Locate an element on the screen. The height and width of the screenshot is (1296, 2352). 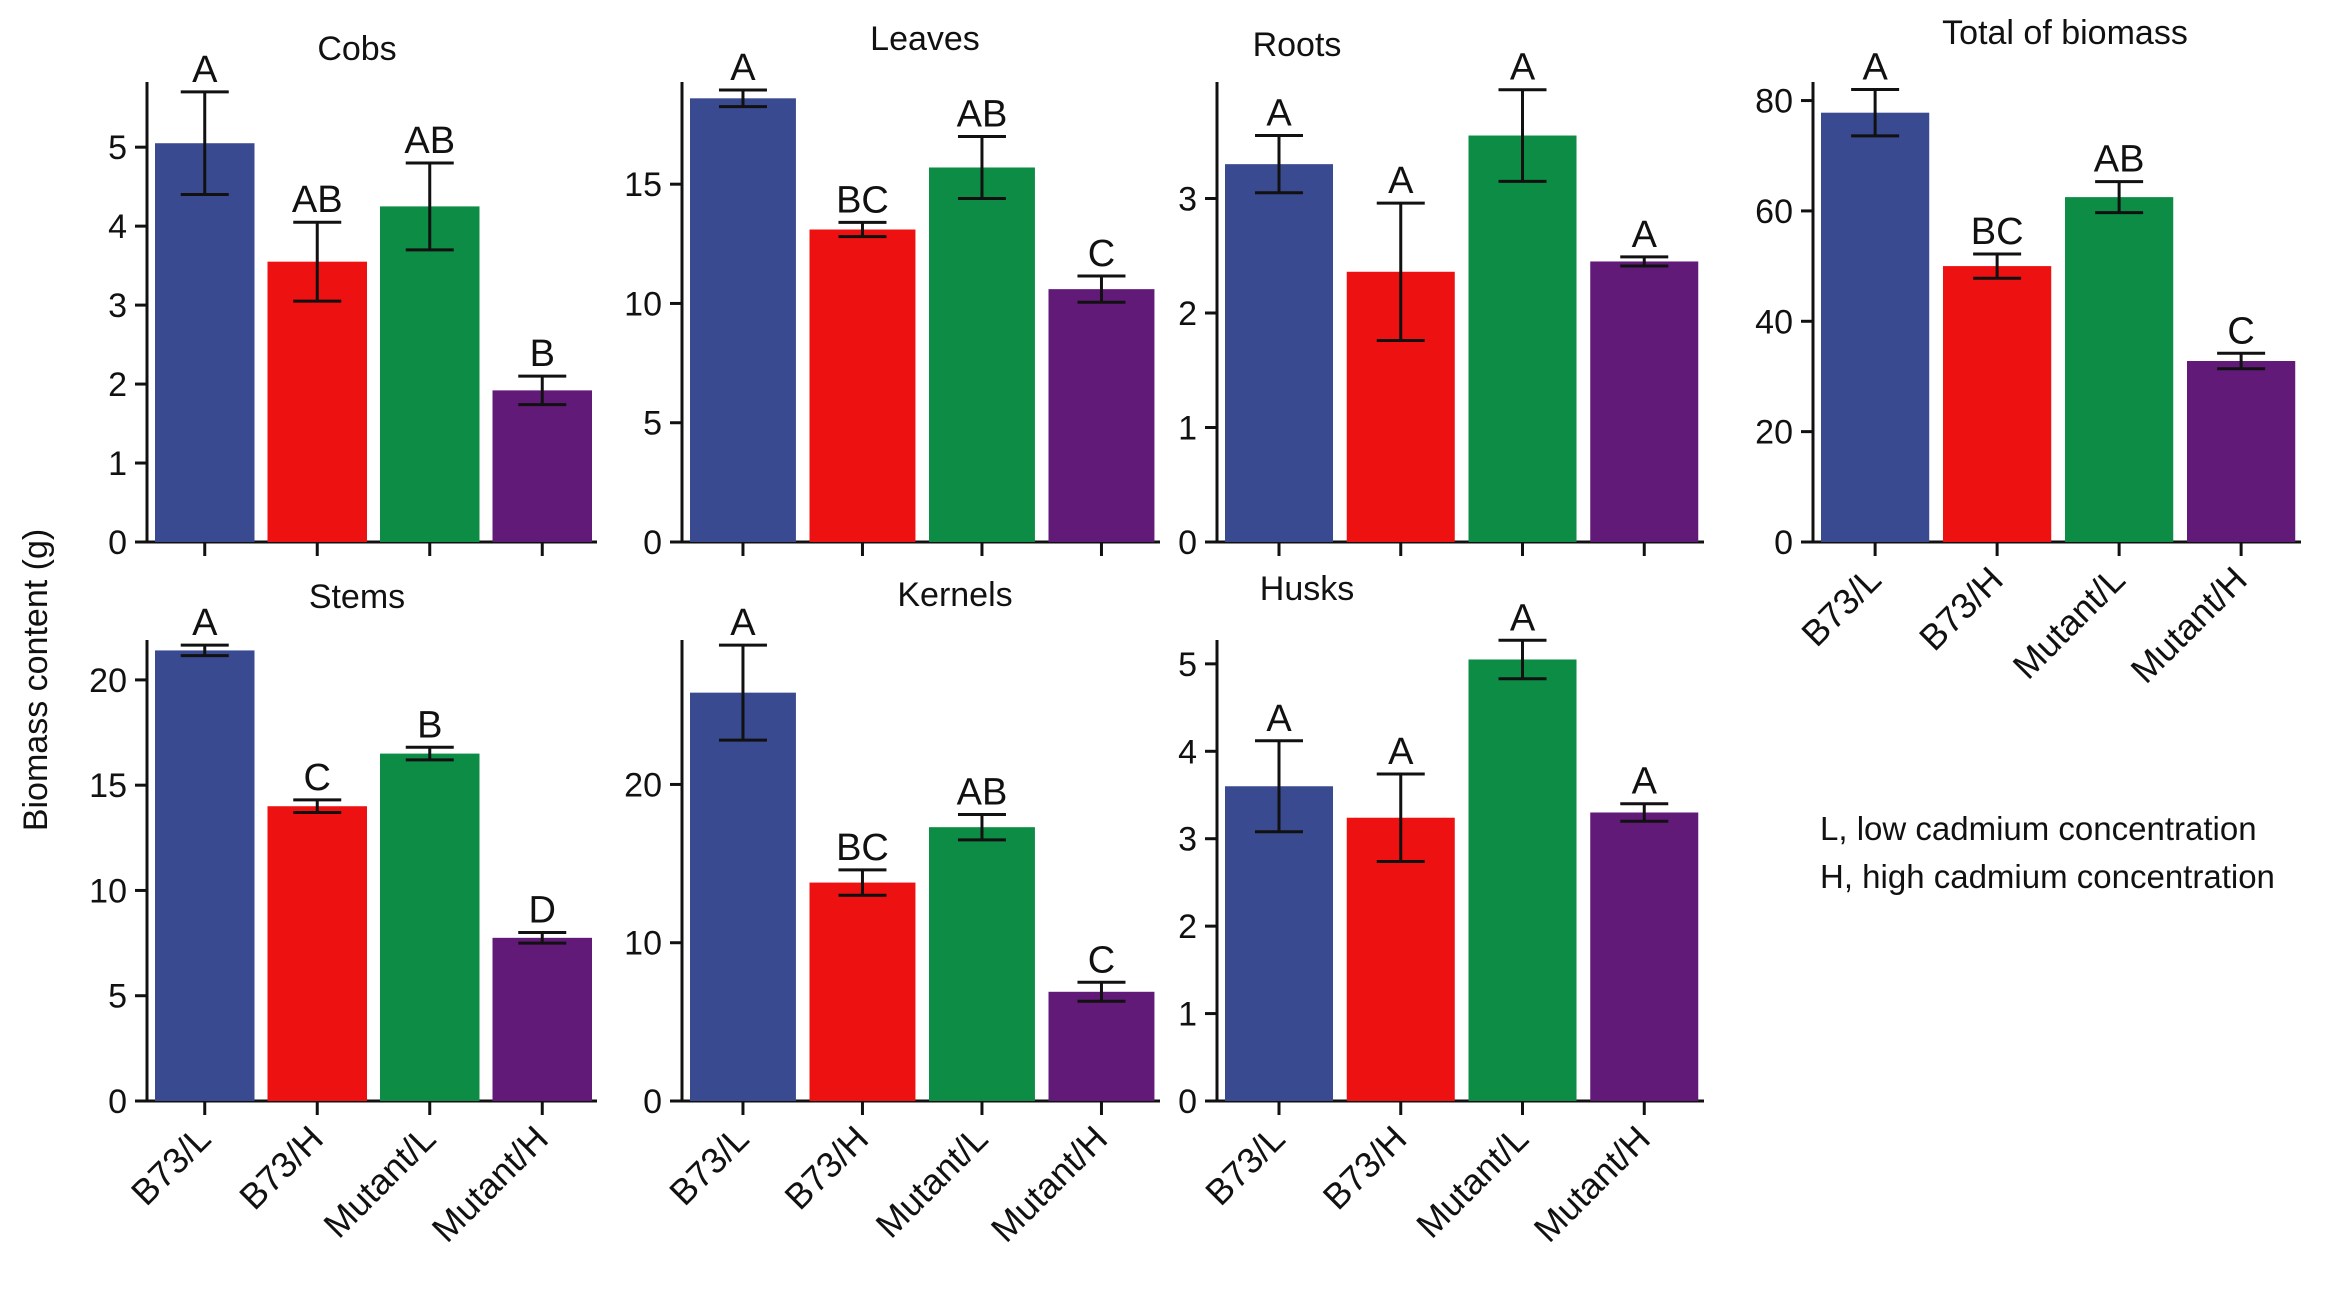
chart-panel-3: Roots 0 1 2 3 A A A A is located at coordinates (1441, 294).